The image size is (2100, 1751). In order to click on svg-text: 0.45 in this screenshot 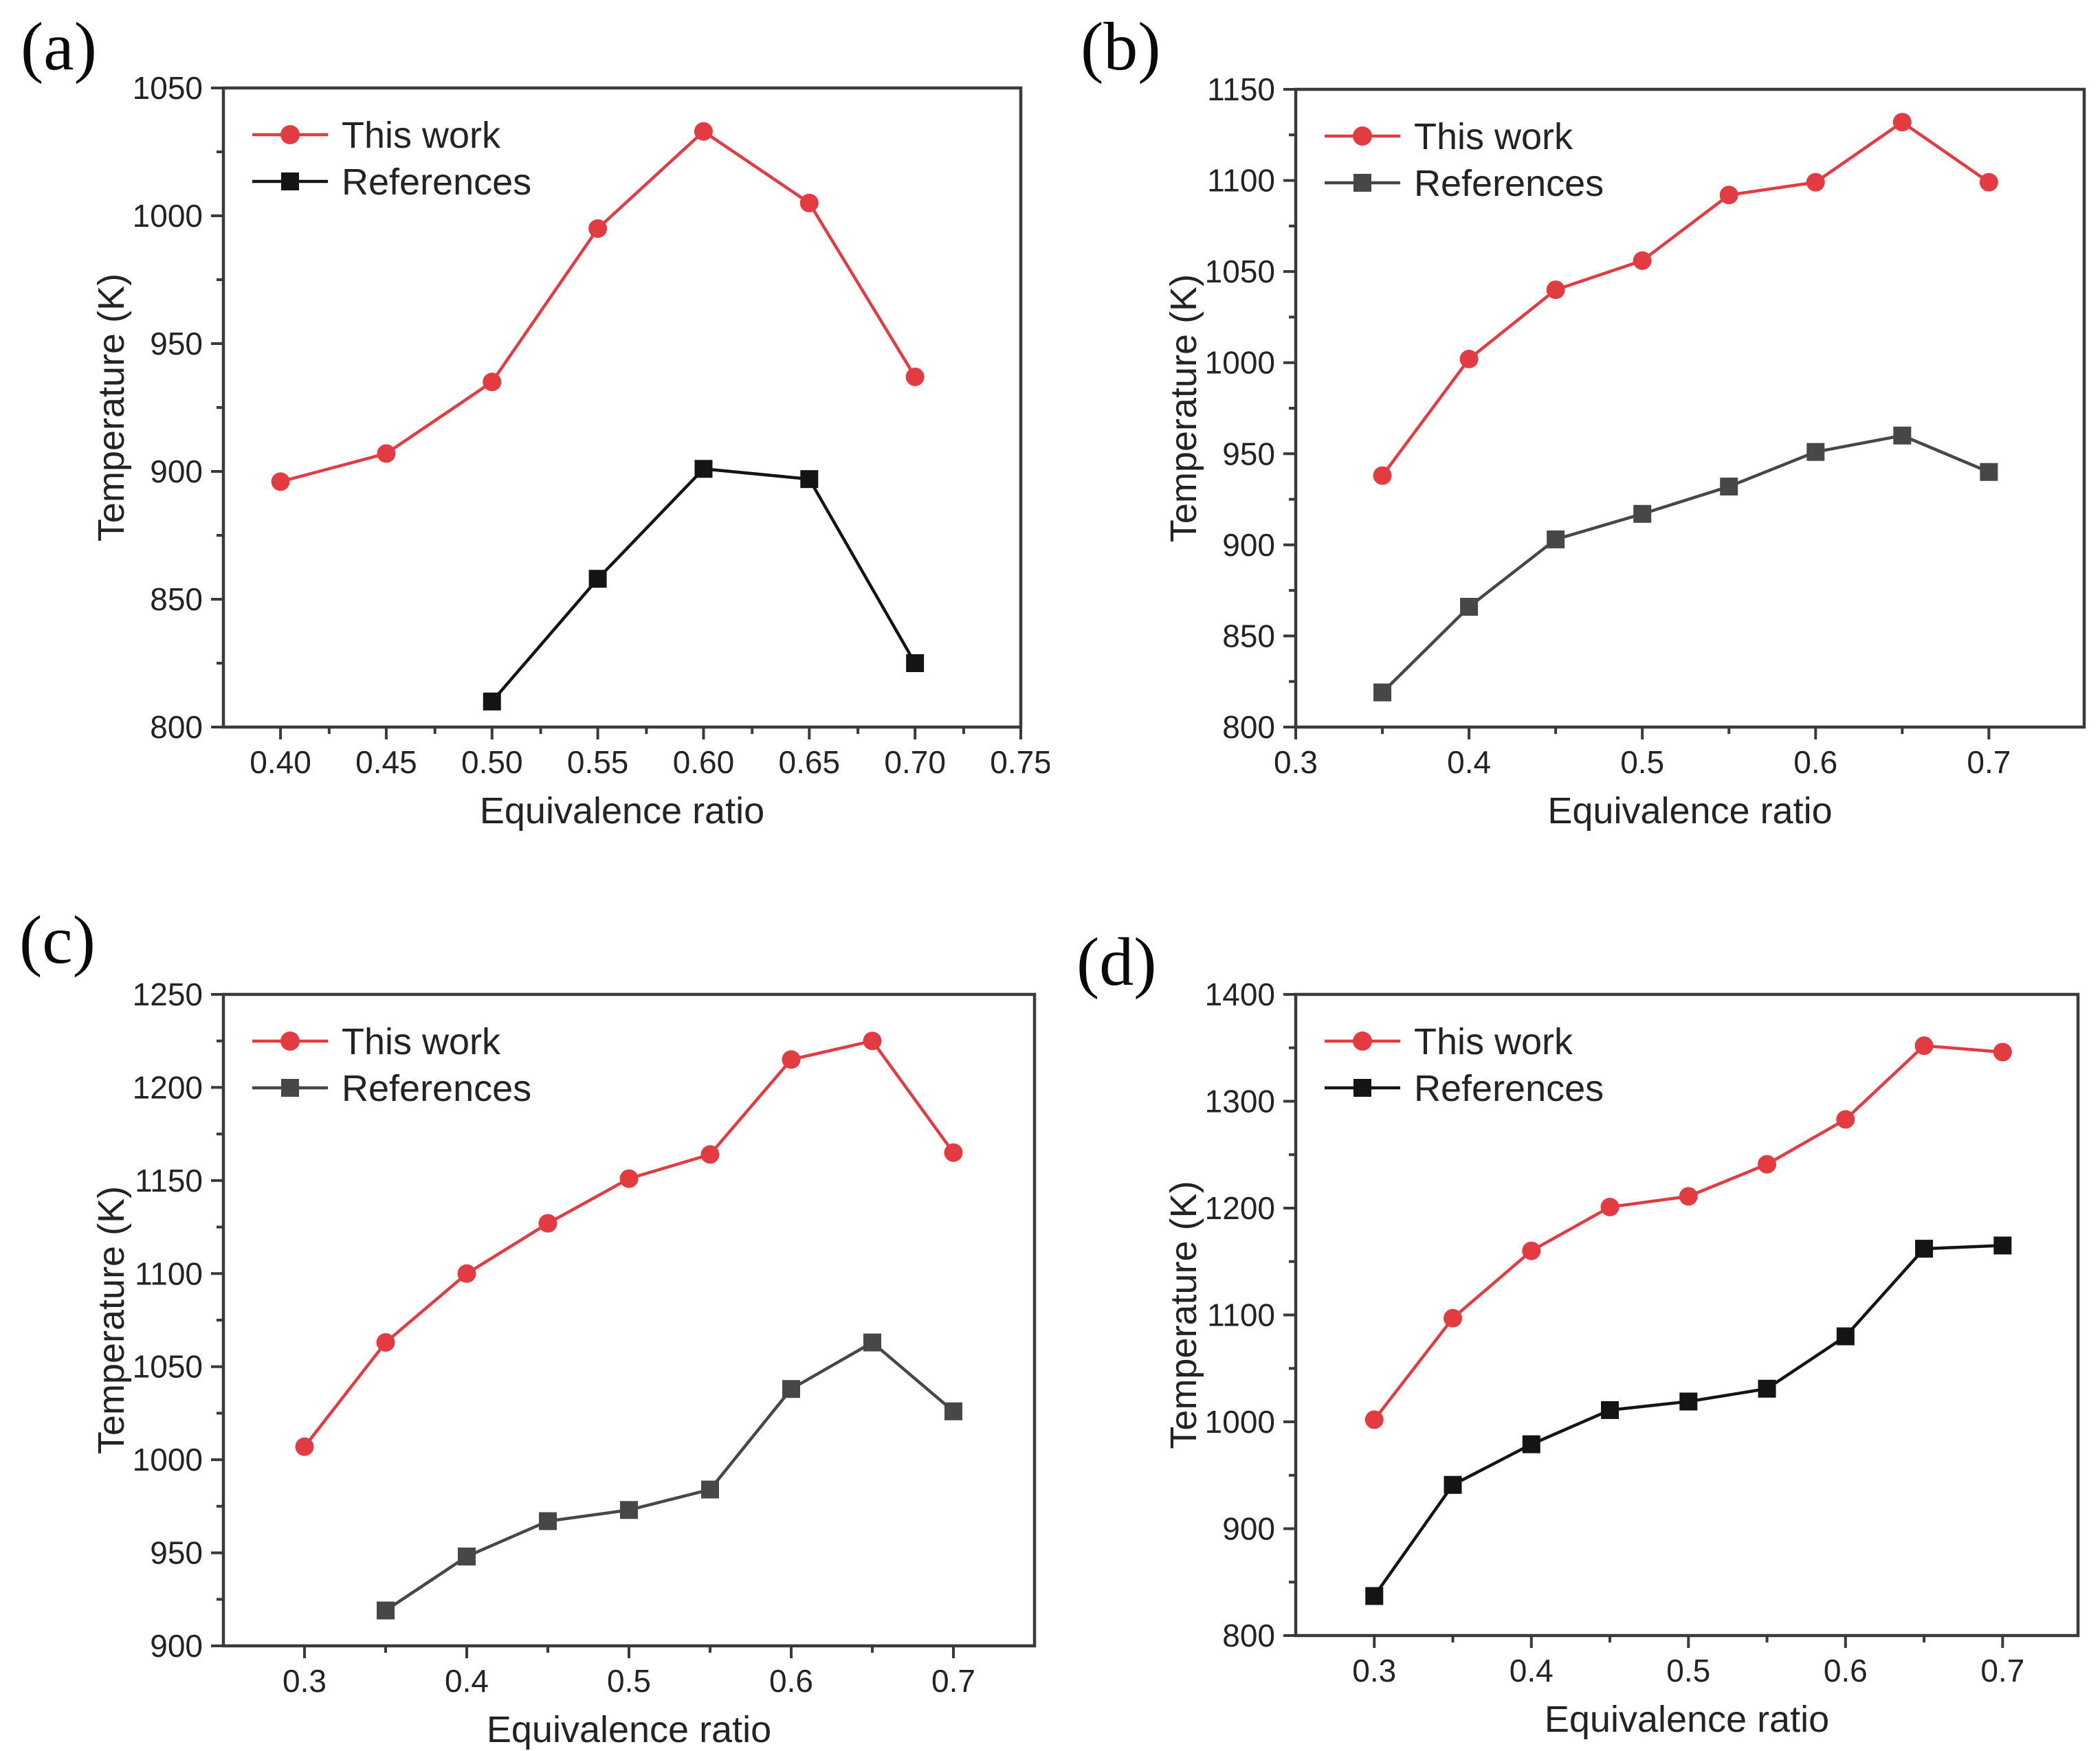, I will do `click(386, 762)`.